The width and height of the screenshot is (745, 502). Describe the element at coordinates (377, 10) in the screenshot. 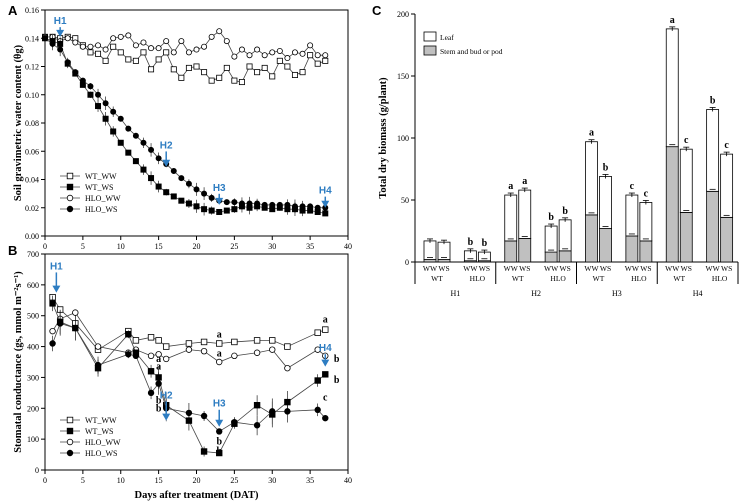

I see `panel-label-c: C` at that location.